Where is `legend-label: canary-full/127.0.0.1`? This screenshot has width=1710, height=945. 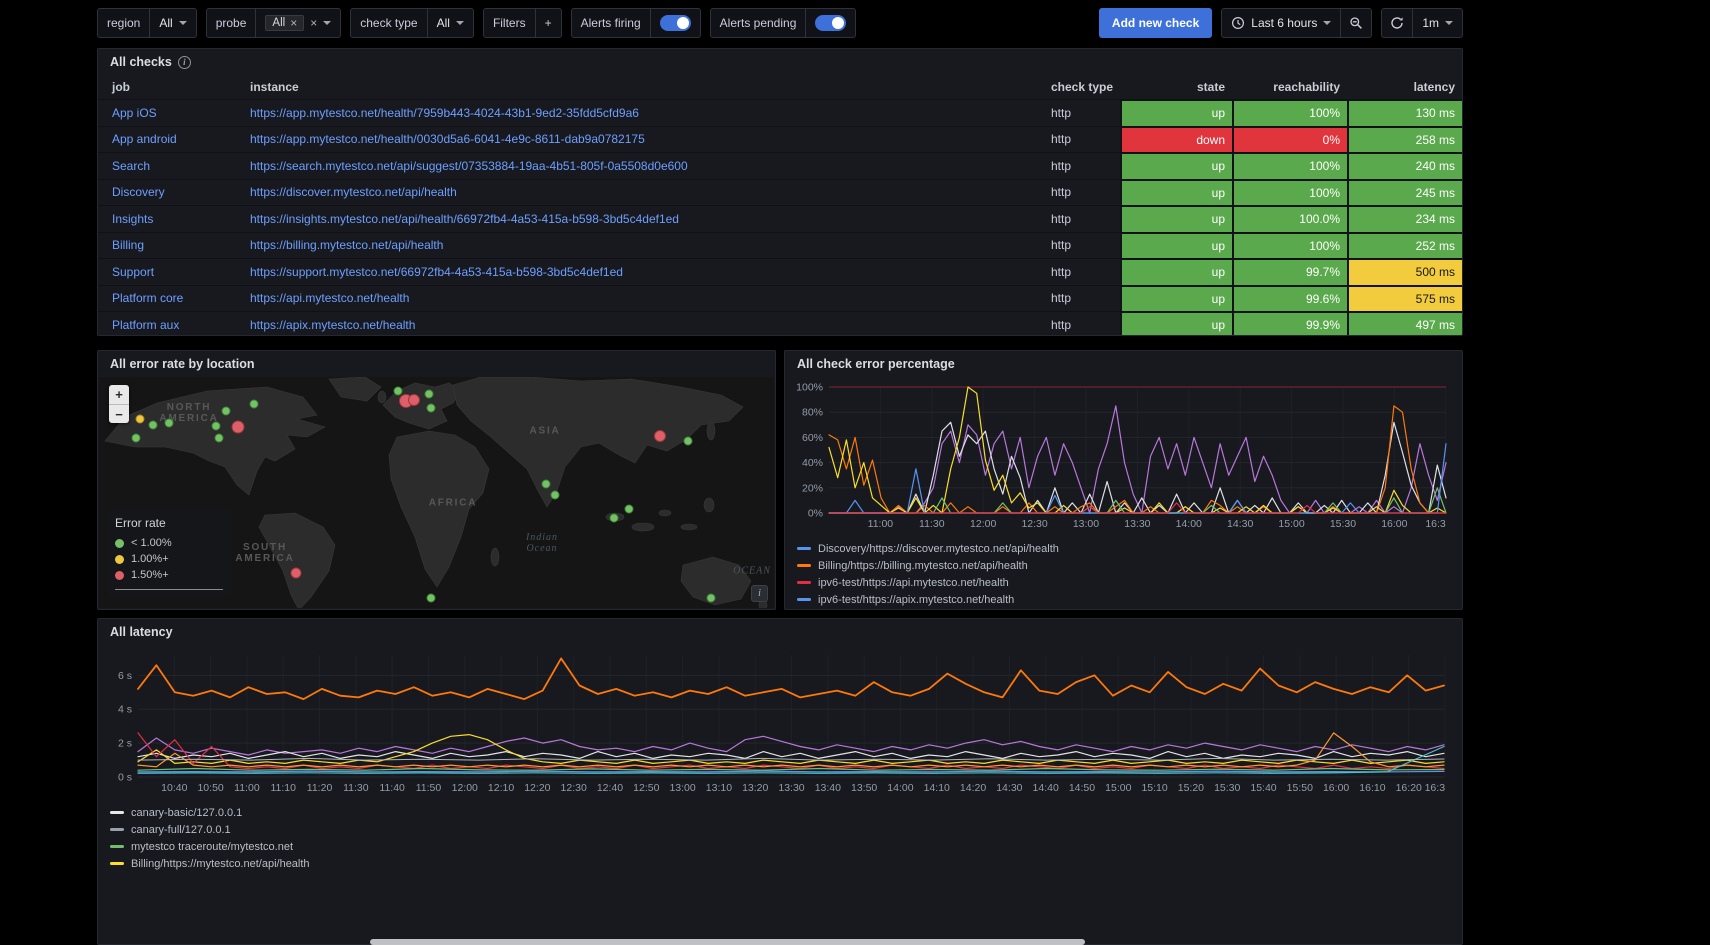 legend-label: canary-full/127.0.0.1 is located at coordinates (181, 829).